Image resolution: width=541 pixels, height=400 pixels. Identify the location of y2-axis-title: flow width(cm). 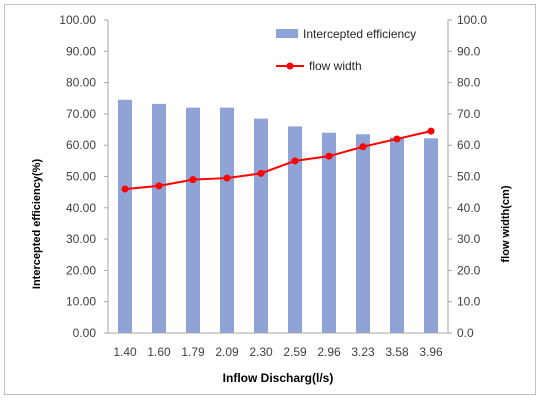
(506, 223).